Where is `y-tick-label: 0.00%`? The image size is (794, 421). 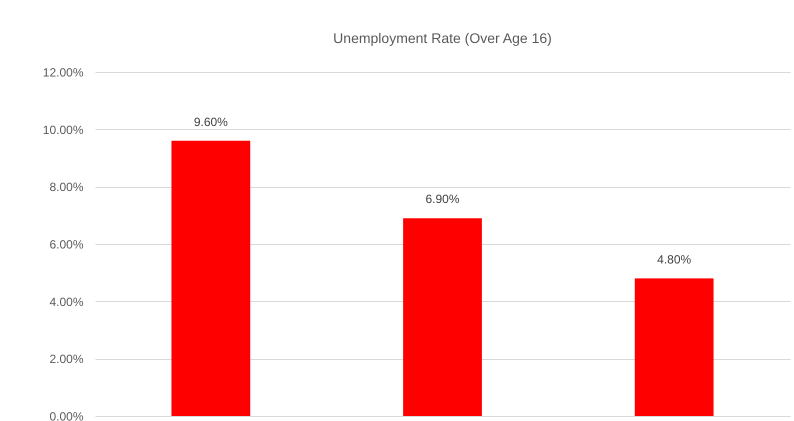
y-tick-label: 0.00% is located at coordinates (66, 415).